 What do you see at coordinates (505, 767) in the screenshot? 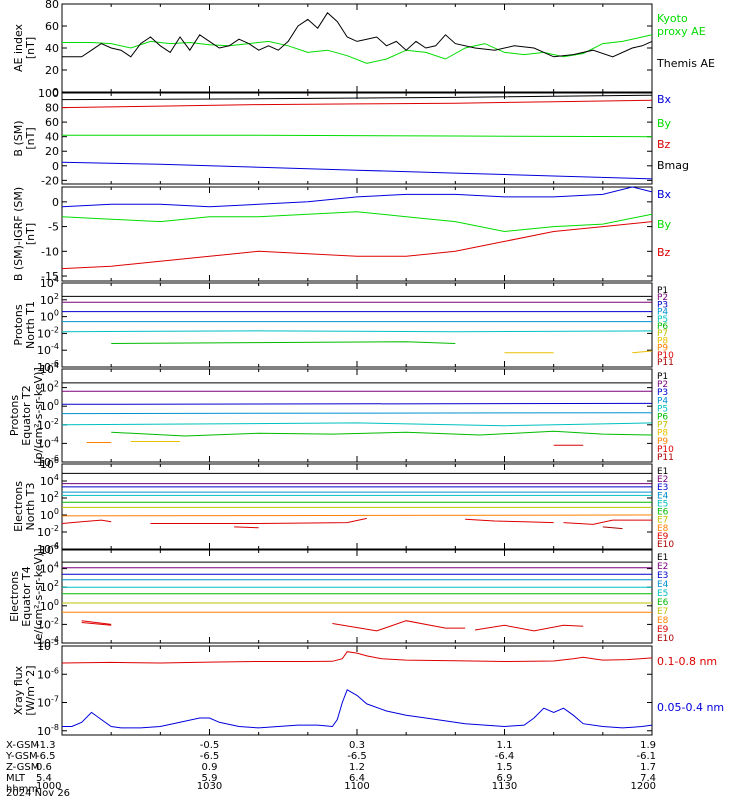
I see `x-axis-value: 1.5` at bounding box center [505, 767].